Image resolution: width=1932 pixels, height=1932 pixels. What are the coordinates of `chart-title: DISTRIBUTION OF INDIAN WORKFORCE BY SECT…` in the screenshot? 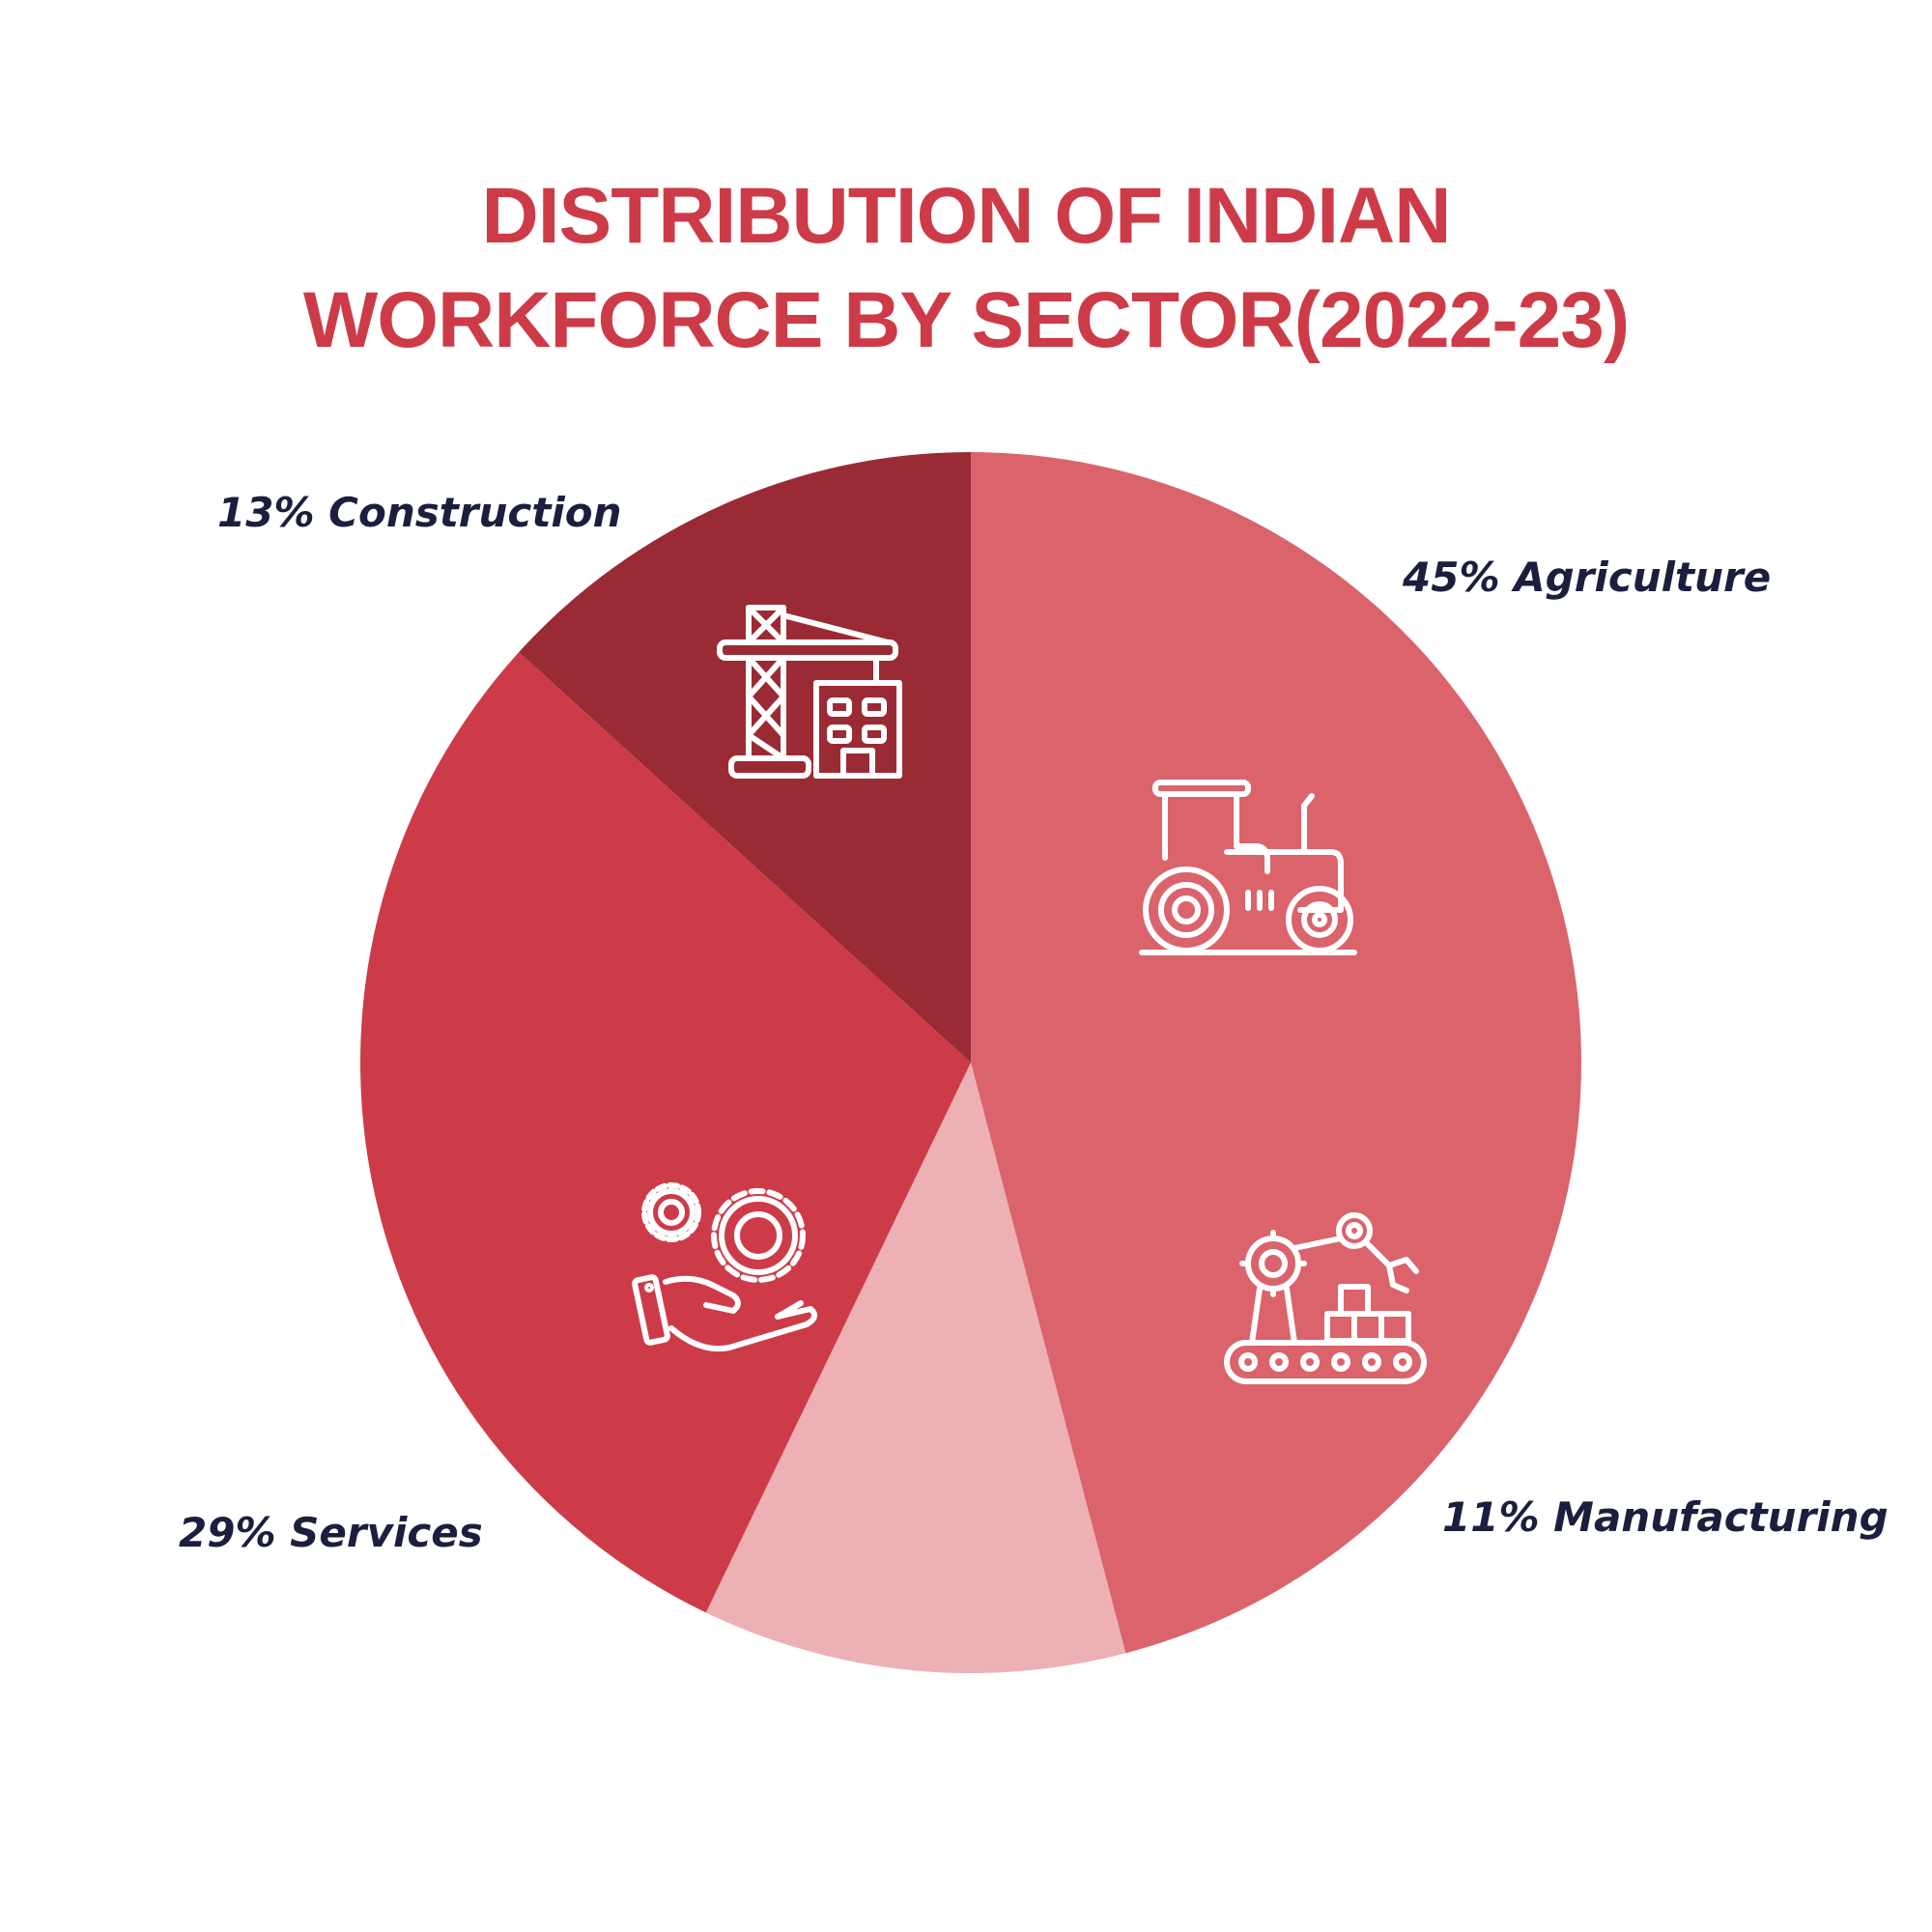 It's located at (966, 268).